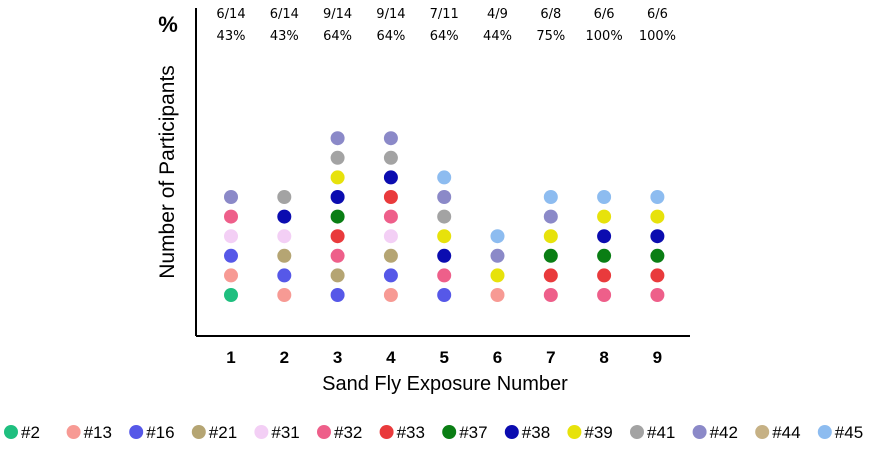 This screenshot has width=886, height=449. Describe the element at coordinates (550, 36) in the screenshot. I see `percent-label: 75%` at that location.